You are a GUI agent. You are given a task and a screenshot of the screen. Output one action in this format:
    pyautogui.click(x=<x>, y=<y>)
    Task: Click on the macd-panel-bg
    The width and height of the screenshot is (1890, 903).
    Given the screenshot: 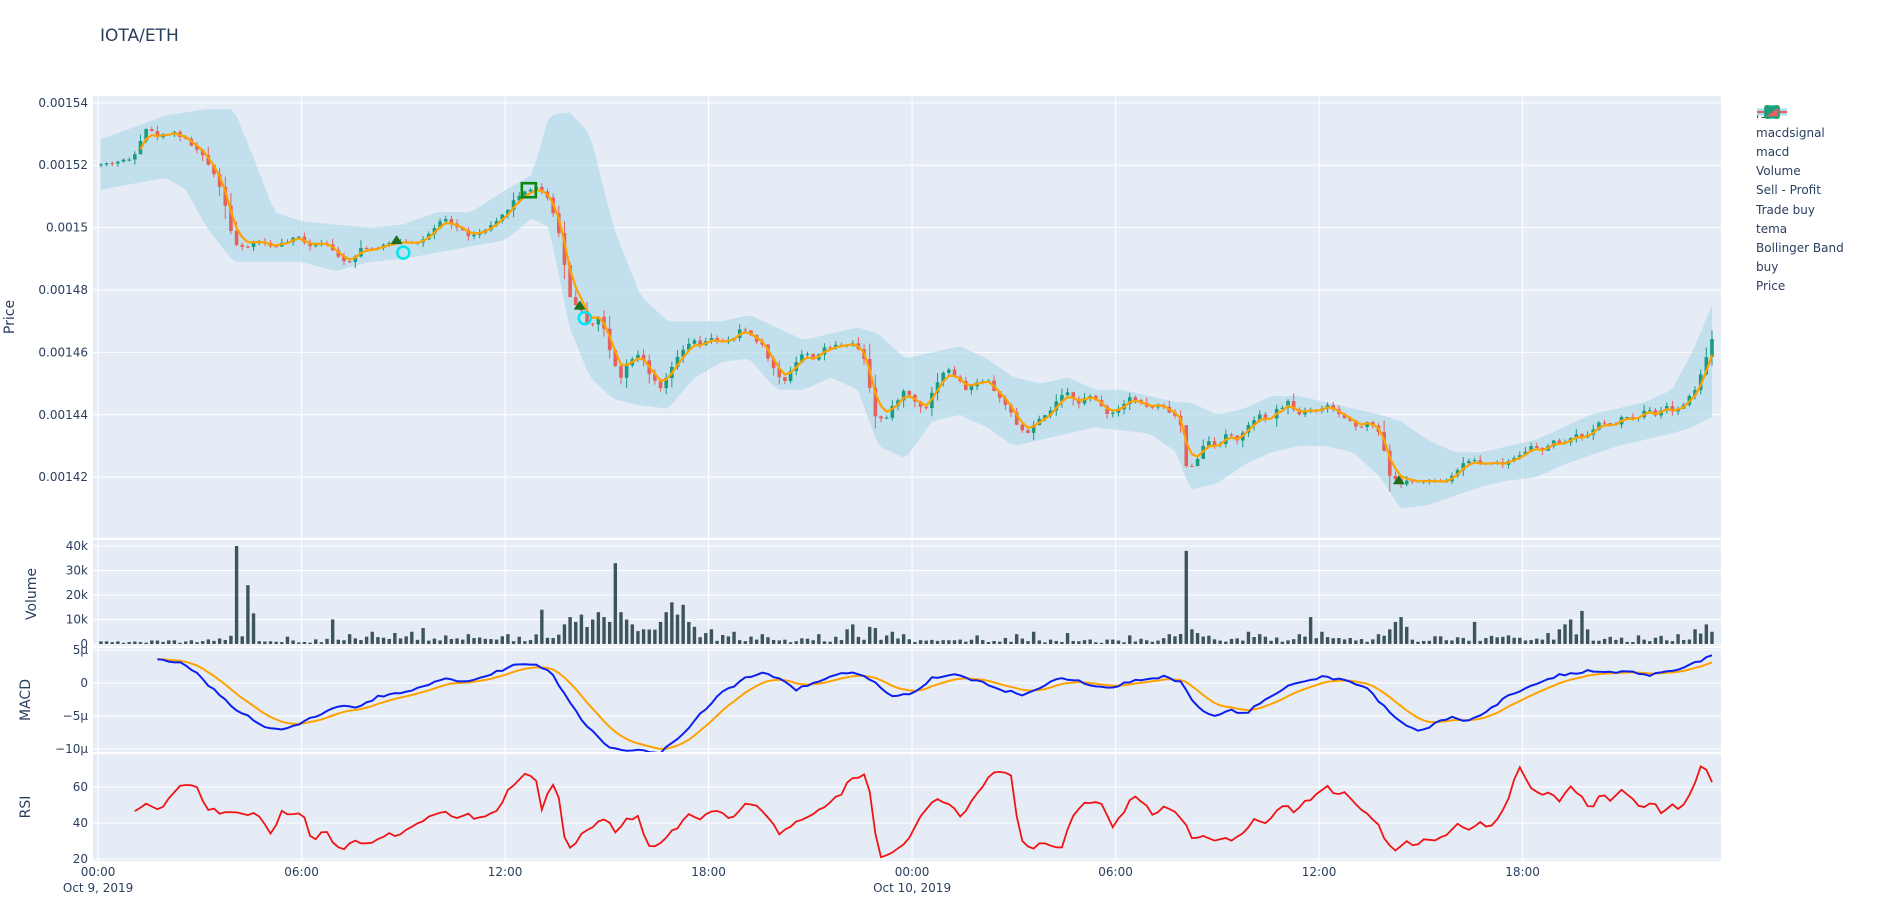 What is the action you would take?
    pyautogui.click(x=907, y=700)
    